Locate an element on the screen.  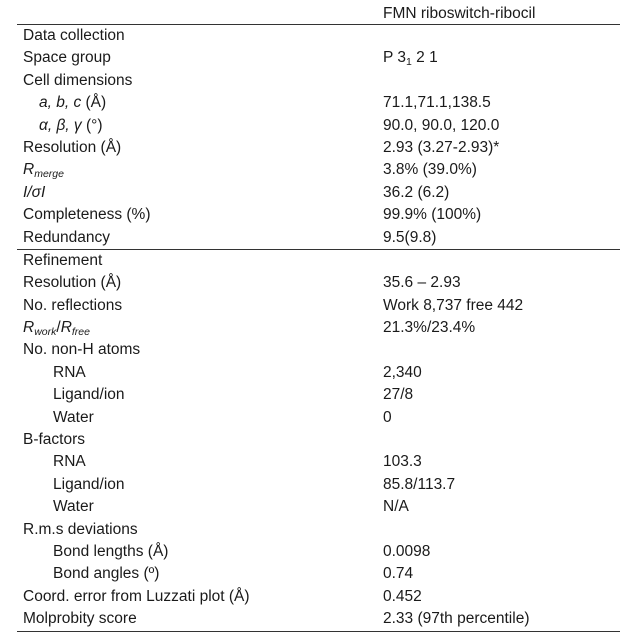
b-ligand-label: Ligand/ion is located at coordinates (89, 484).